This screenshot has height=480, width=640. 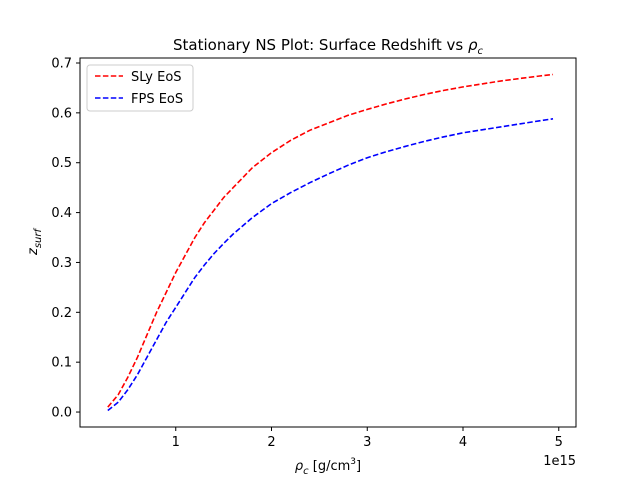 What do you see at coordinates (61, 313) in the screenshot?
I see `y-tick-label: 0.2` at bounding box center [61, 313].